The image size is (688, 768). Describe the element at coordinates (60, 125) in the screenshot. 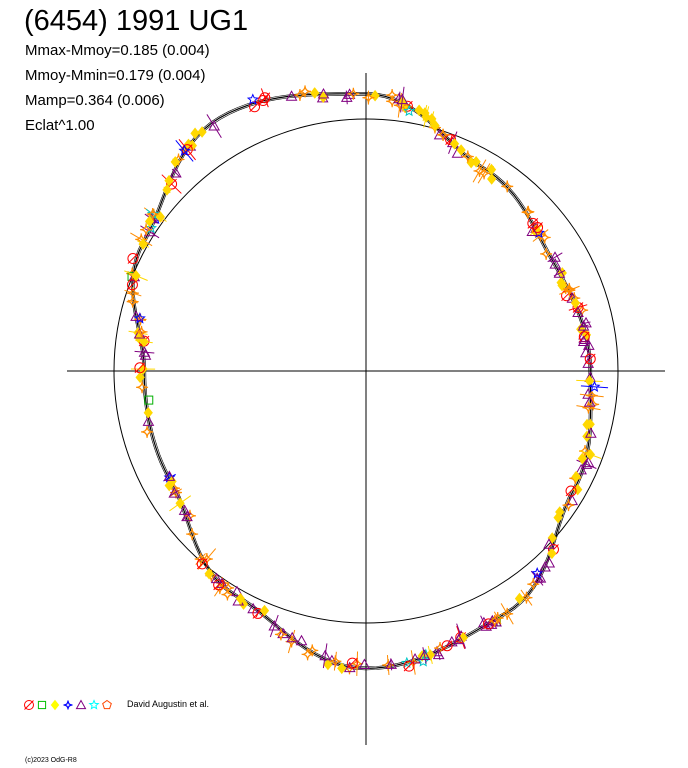

I see `stat-eclat: Eclat^1.00` at that location.